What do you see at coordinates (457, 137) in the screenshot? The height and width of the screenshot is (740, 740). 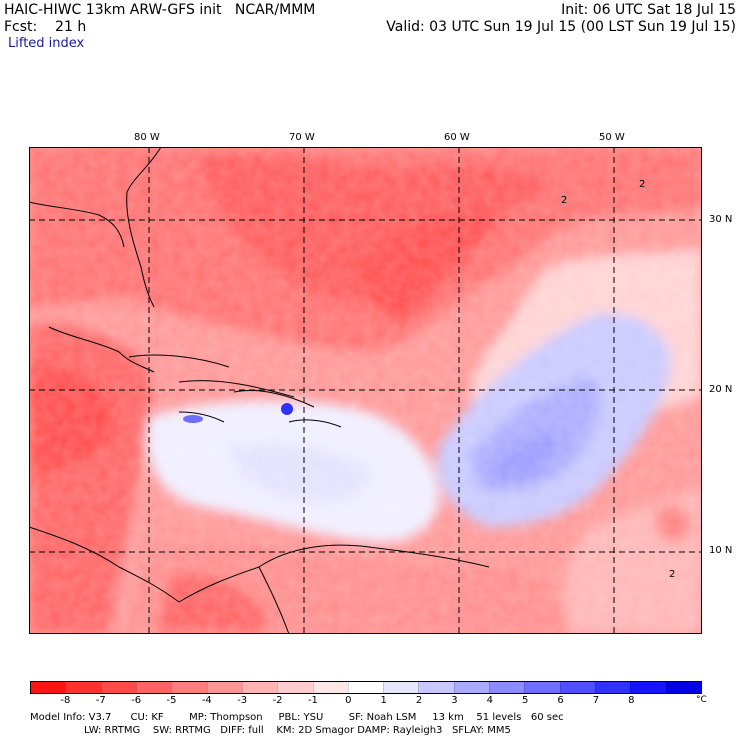 I see `lon-label-60w: 60 W` at bounding box center [457, 137].